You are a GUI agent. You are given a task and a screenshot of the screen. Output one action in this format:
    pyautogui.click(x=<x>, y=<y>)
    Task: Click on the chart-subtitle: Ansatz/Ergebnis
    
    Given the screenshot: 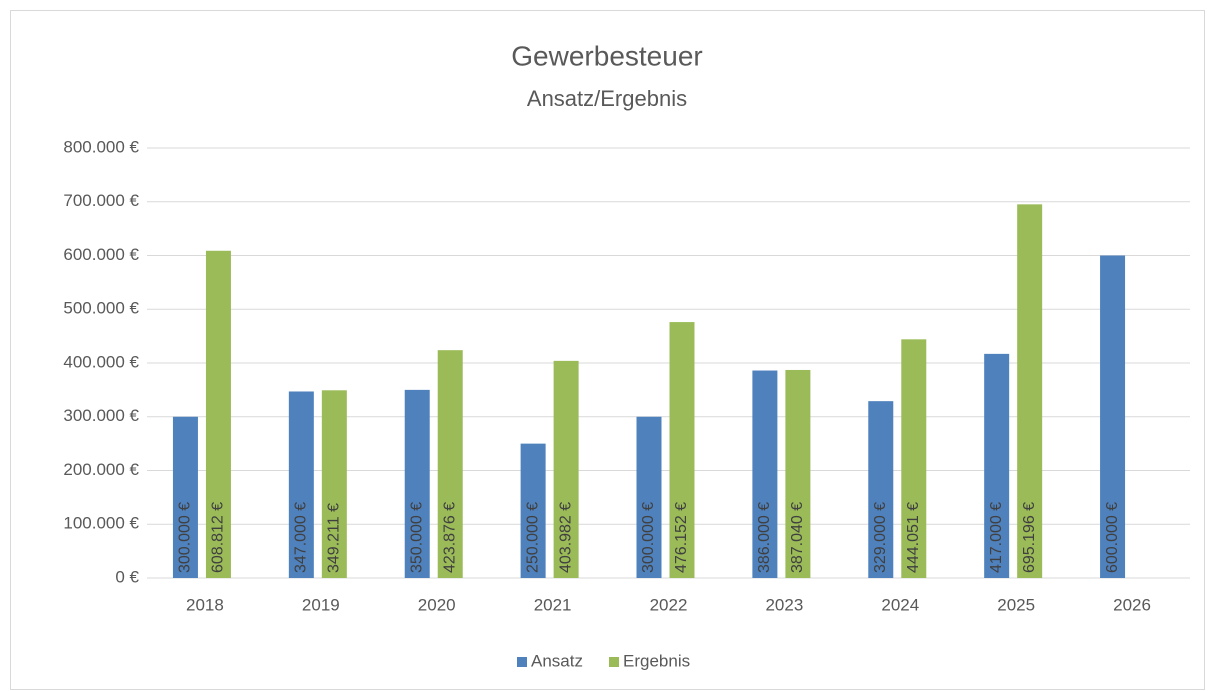 What is the action you would take?
    pyautogui.click(x=607, y=98)
    